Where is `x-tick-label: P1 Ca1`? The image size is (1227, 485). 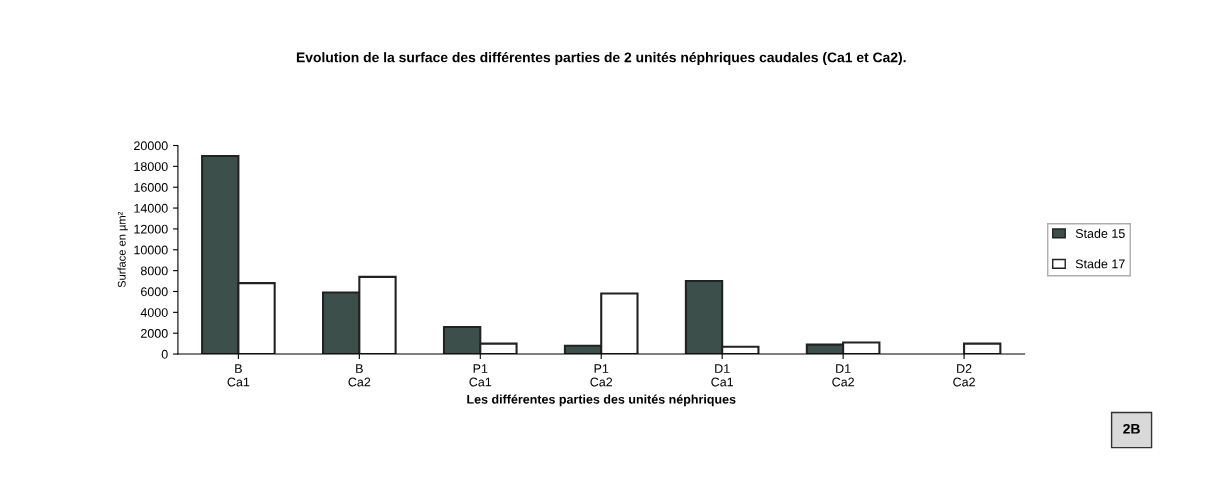 x-tick-label: P1 Ca1 is located at coordinates (480, 375).